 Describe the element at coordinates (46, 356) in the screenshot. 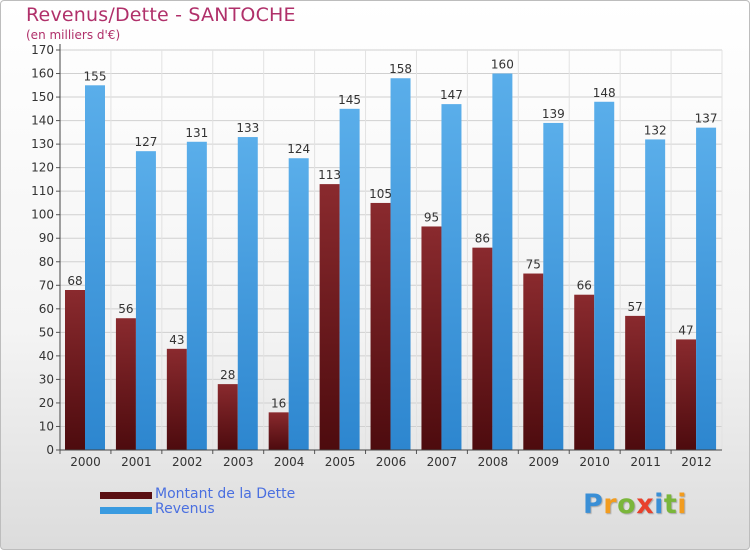

I see `y-tick-label: 40` at that location.